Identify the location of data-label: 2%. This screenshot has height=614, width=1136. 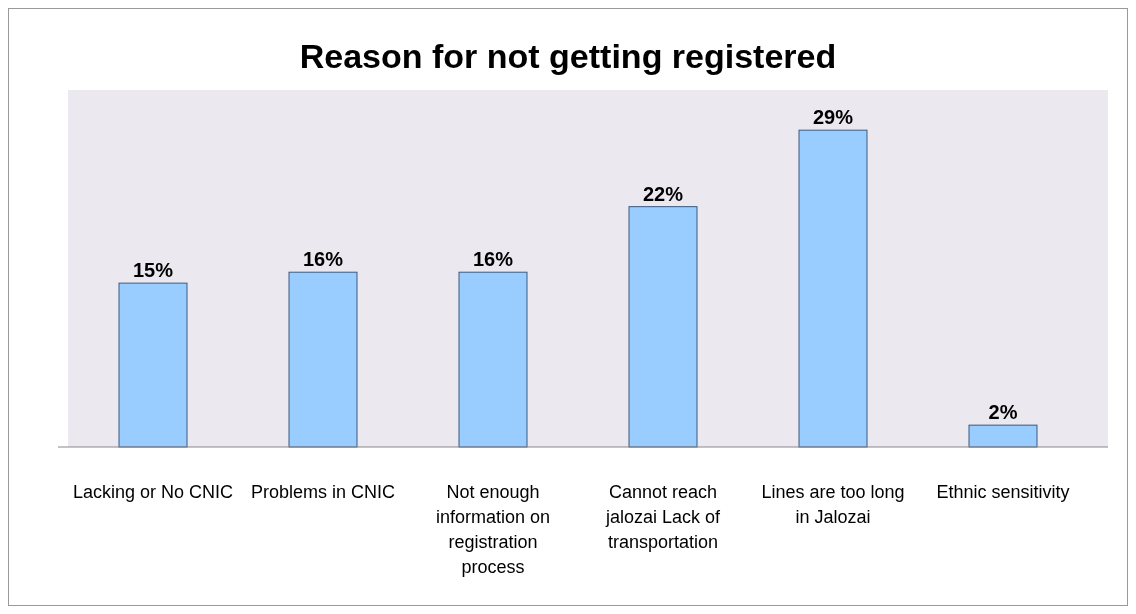
(1003, 412).